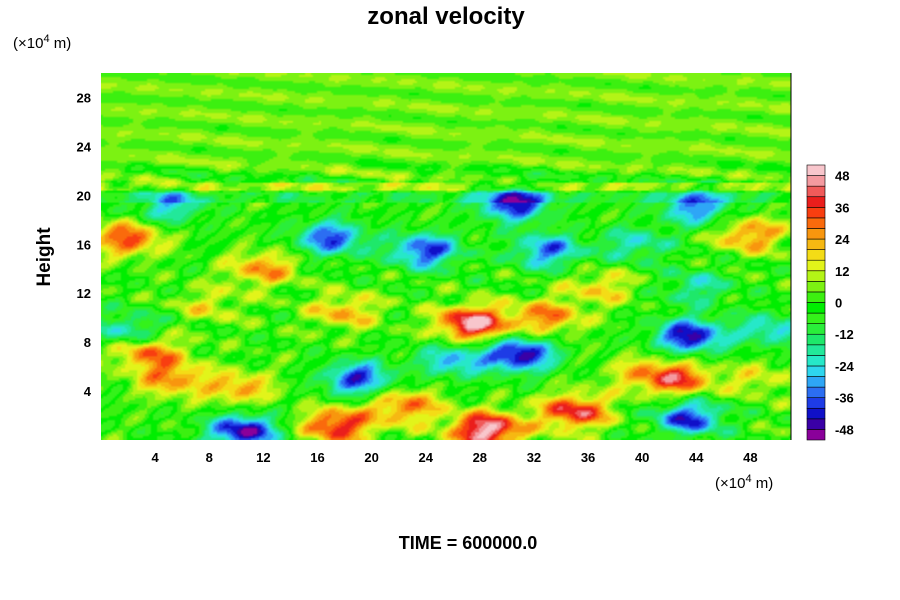 The image size is (900, 600). I want to click on colorbar-tick-label: -36, so click(844, 398).